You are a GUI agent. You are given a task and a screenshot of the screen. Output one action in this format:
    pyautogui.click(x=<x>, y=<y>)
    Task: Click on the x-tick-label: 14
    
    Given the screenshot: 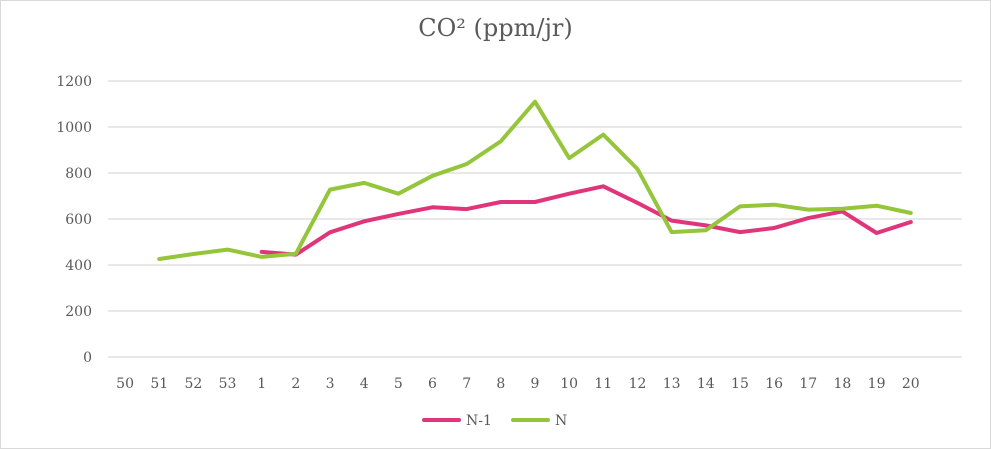 What is the action you would take?
    pyautogui.click(x=706, y=384)
    